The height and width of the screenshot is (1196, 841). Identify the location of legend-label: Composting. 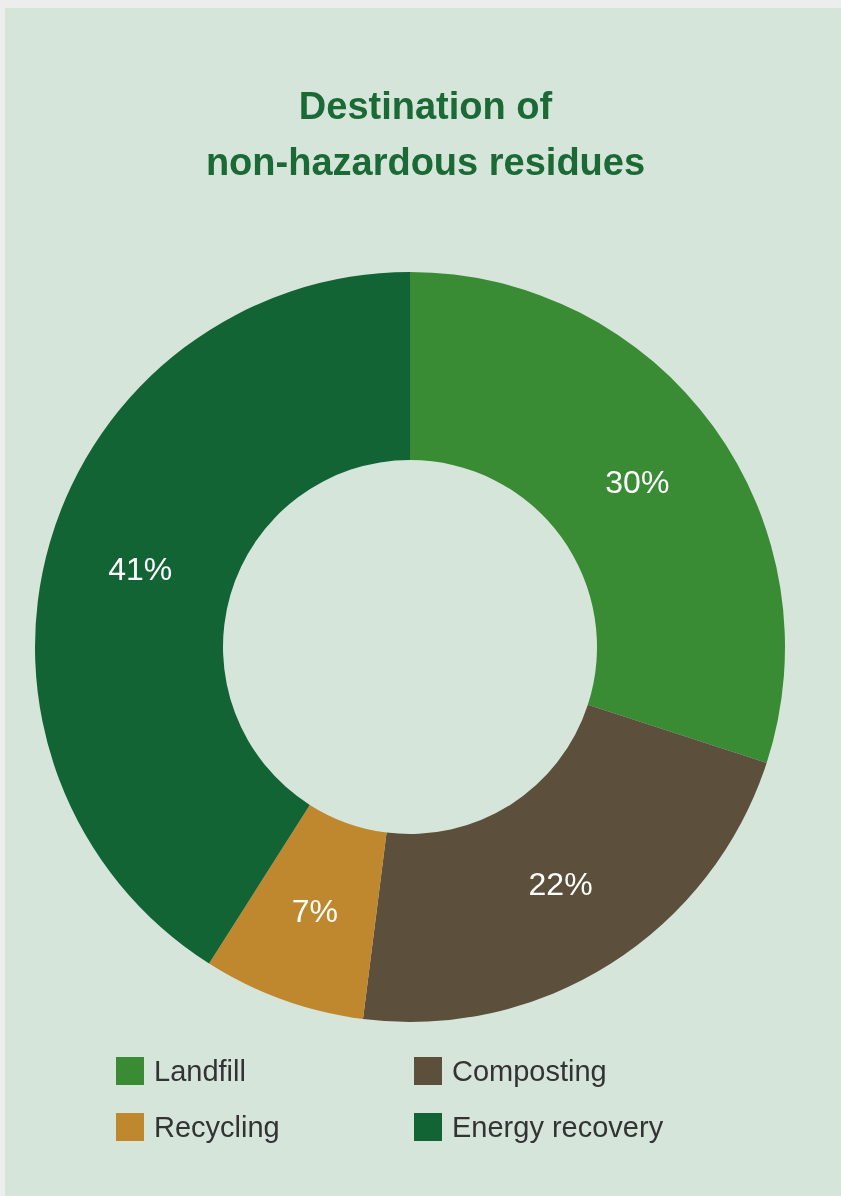
(529, 1071).